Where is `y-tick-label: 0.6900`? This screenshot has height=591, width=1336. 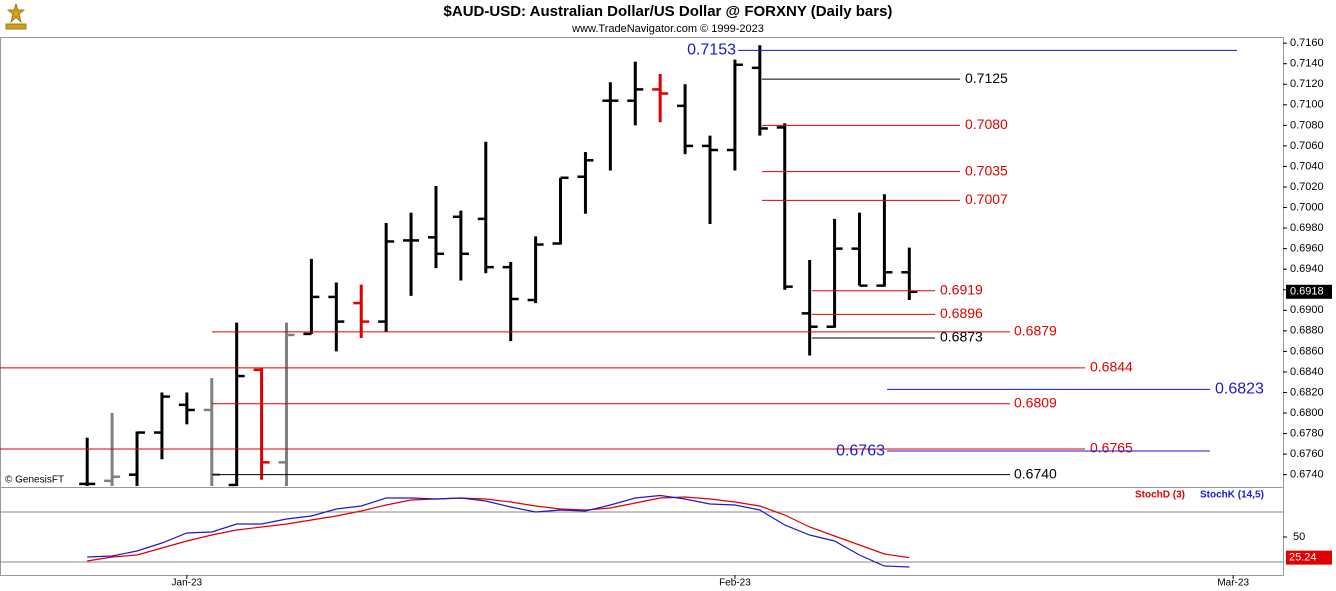
y-tick-label: 0.6900 is located at coordinates (1307, 310).